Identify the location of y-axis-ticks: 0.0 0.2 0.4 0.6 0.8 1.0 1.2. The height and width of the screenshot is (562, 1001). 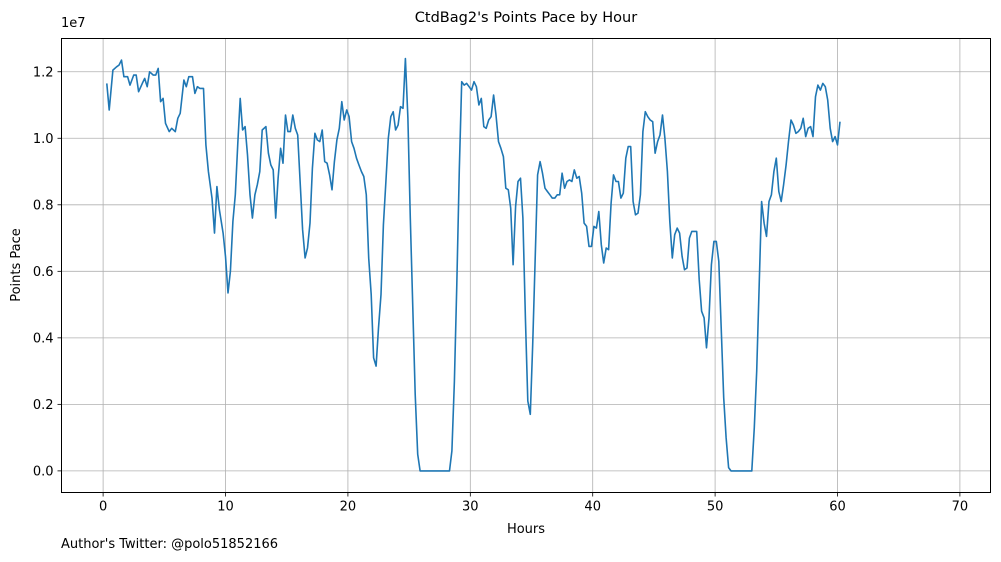
(47, 272).